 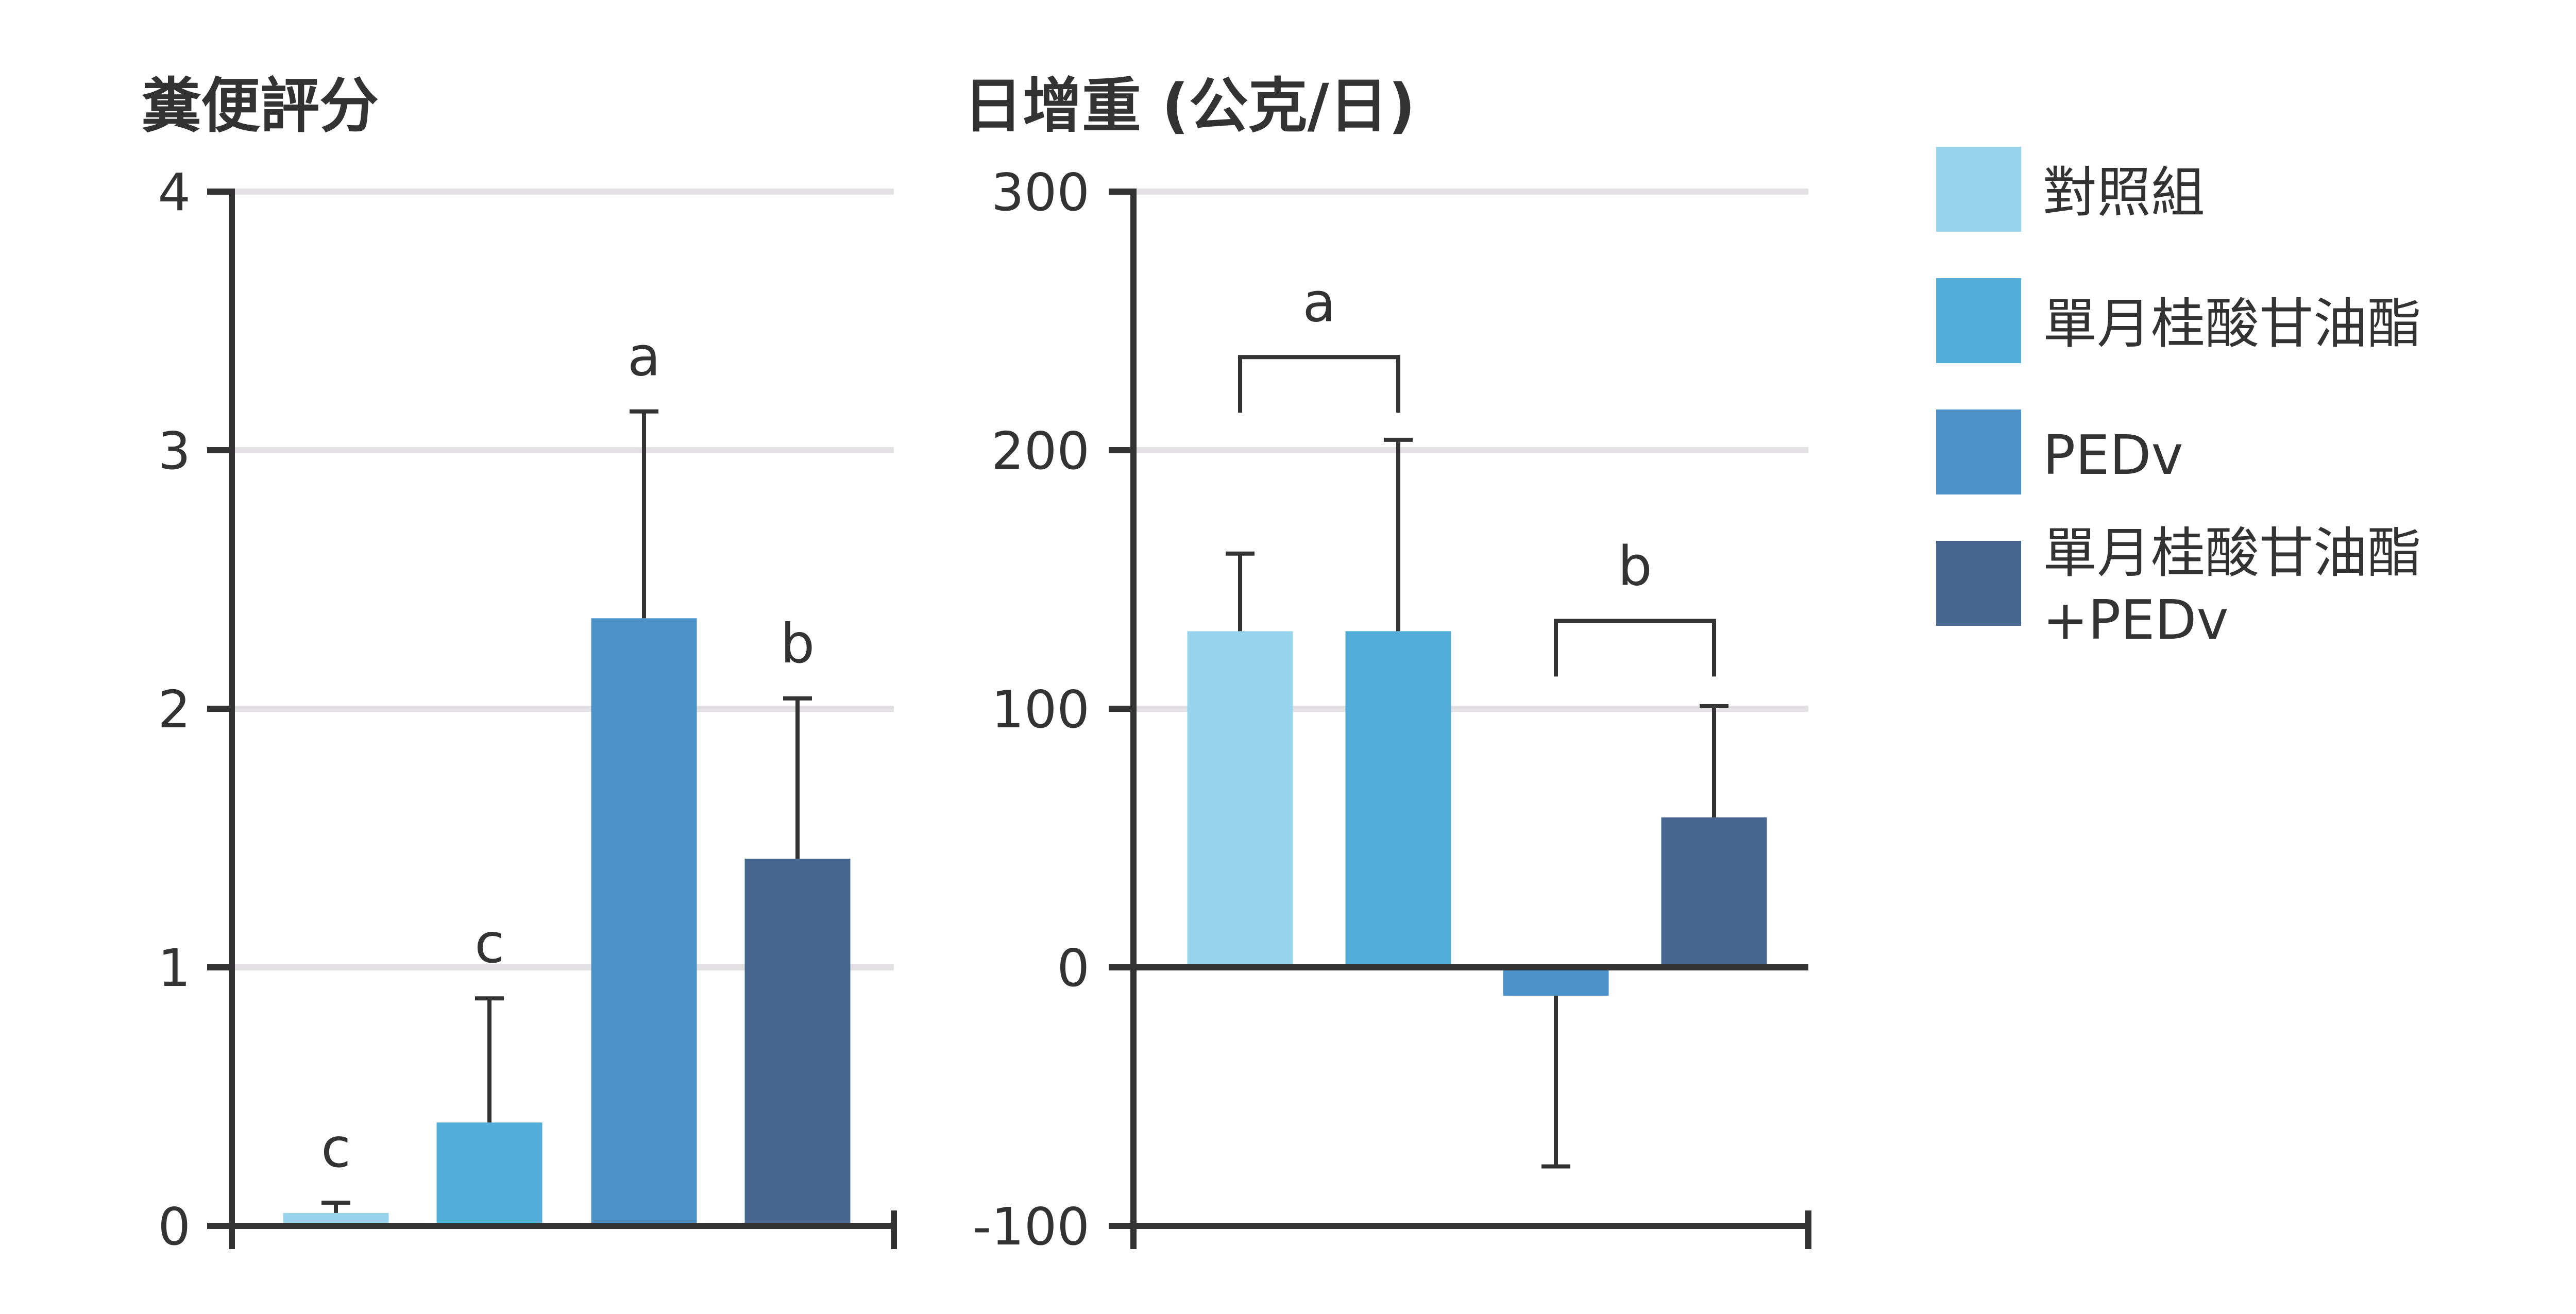 What do you see at coordinates (1978, 451) in the screenshot?
I see `legend-swatch-pedv` at bounding box center [1978, 451].